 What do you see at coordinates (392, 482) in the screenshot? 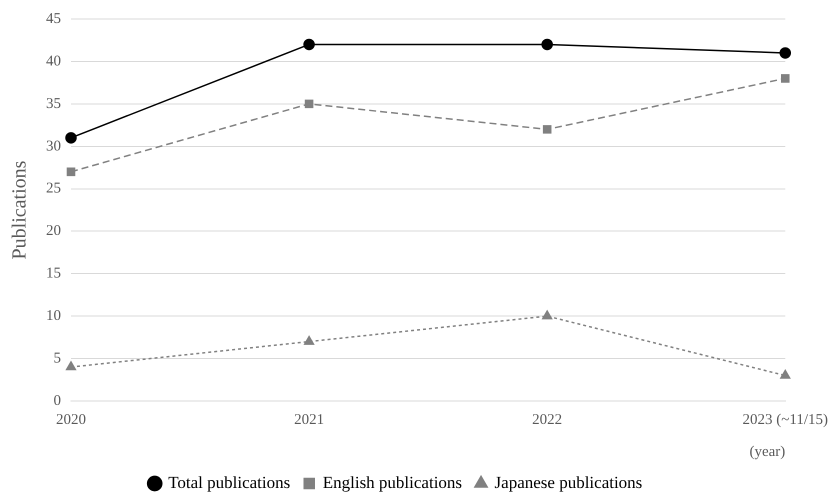
I see `legend-label: English publications` at bounding box center [392, 482].